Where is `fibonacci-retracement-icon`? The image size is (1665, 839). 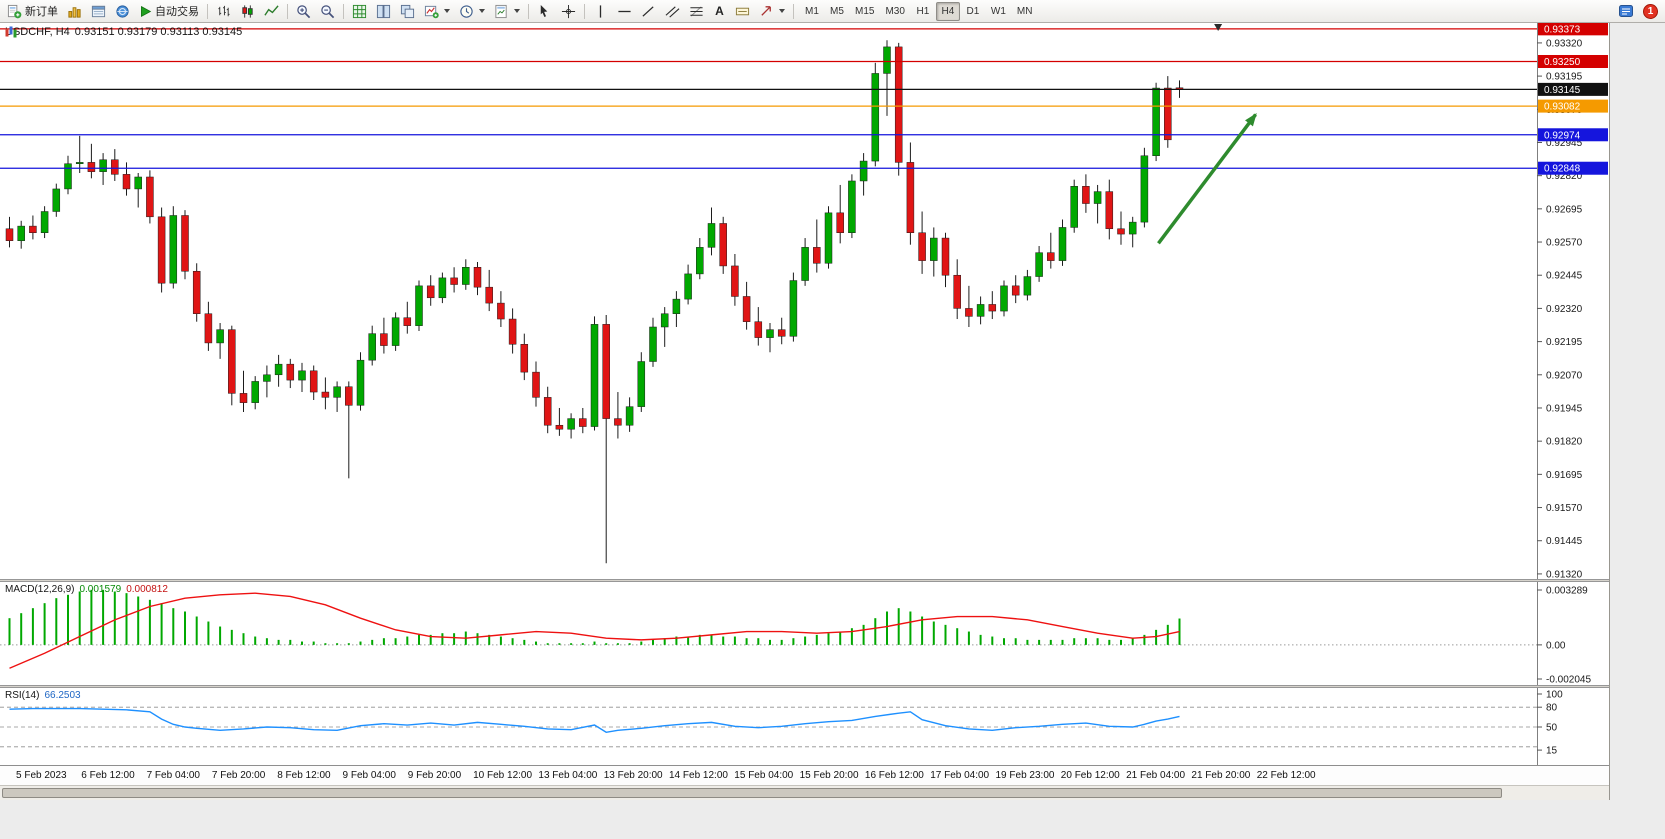
fibonacci-retracement-icon is located at coordinates (696, 11).